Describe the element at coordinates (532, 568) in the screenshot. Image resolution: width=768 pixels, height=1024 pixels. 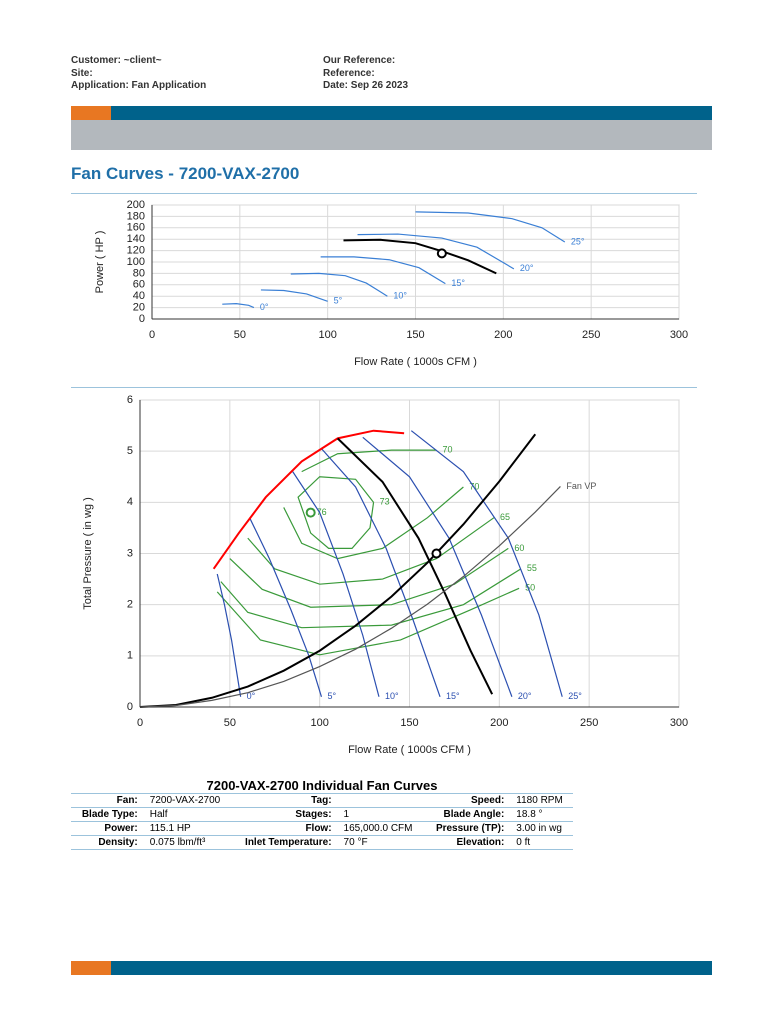
I see `curve-label: 55` at that location.